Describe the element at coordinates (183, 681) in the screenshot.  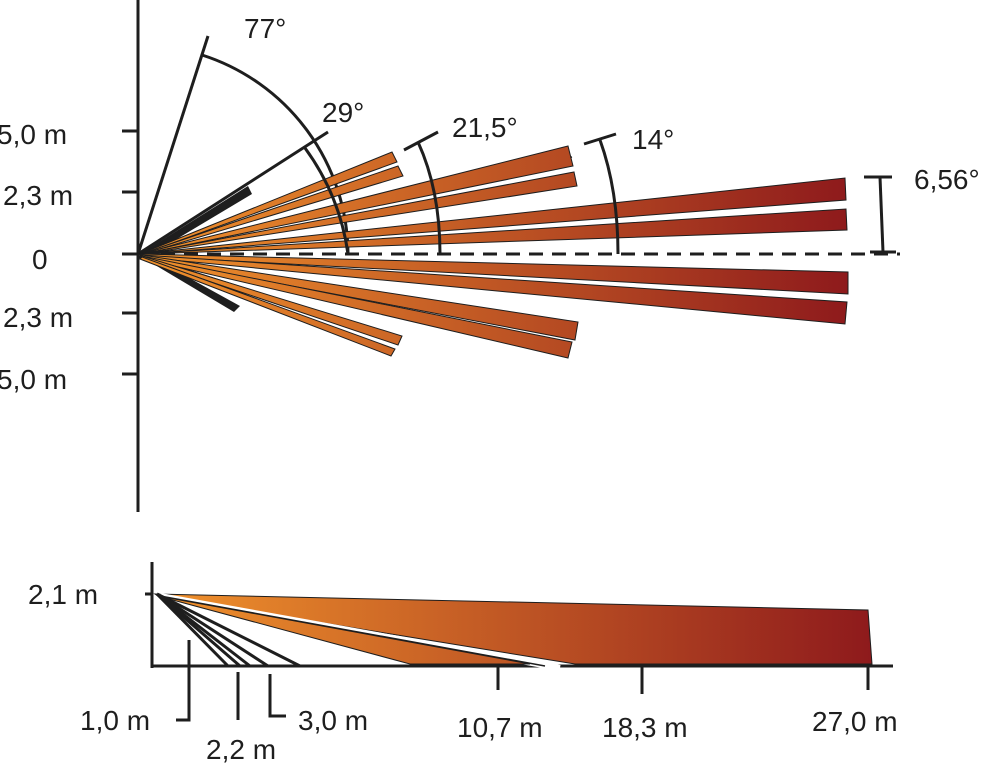
I see `callout-1-0m` at that location.